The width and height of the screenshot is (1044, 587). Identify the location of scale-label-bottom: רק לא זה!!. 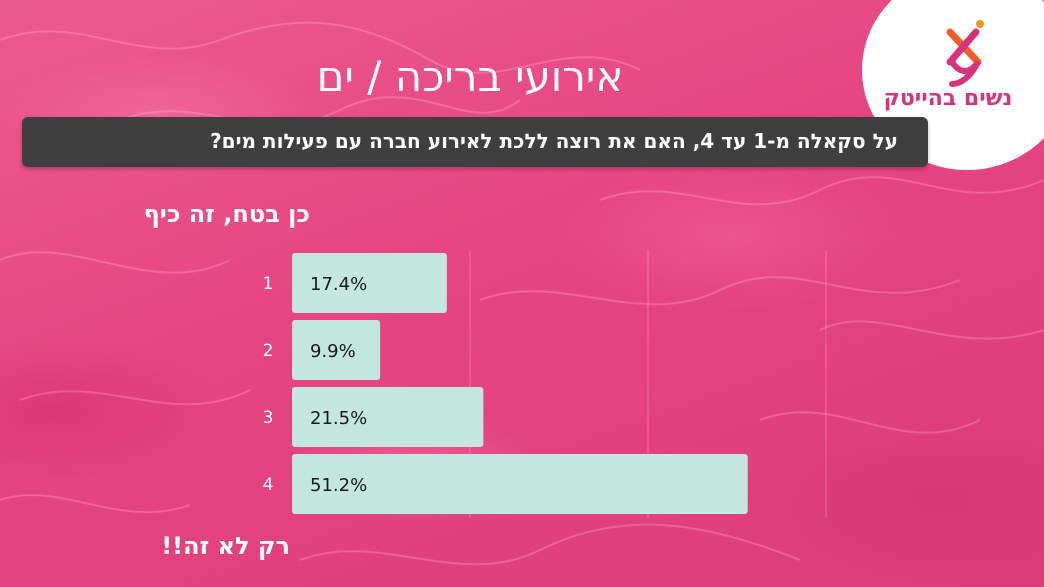
(225, 546).